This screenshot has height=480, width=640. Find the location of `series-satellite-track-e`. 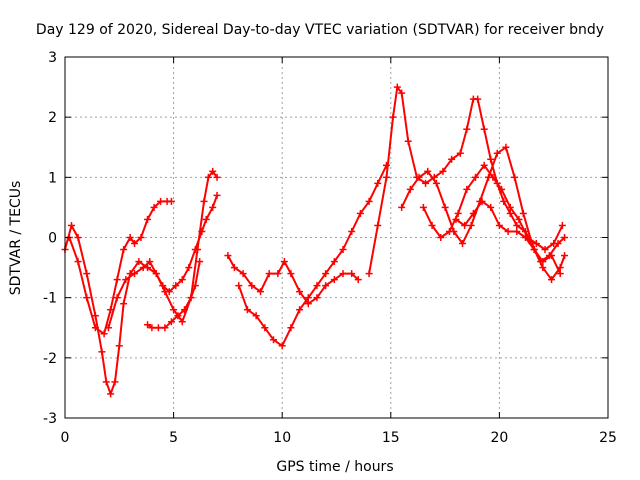

series-satellite-track-e is located at coordinates (293, 280).